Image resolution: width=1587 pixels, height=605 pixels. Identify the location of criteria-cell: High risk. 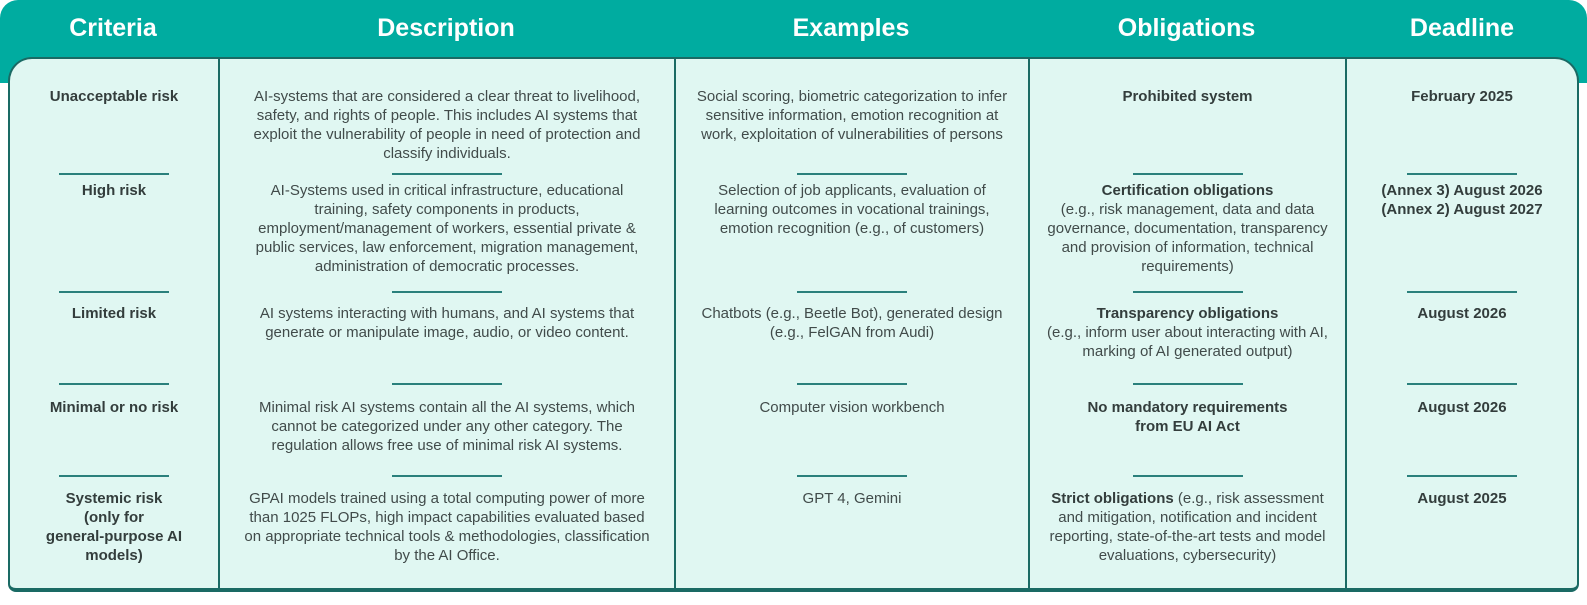
(115, 233).